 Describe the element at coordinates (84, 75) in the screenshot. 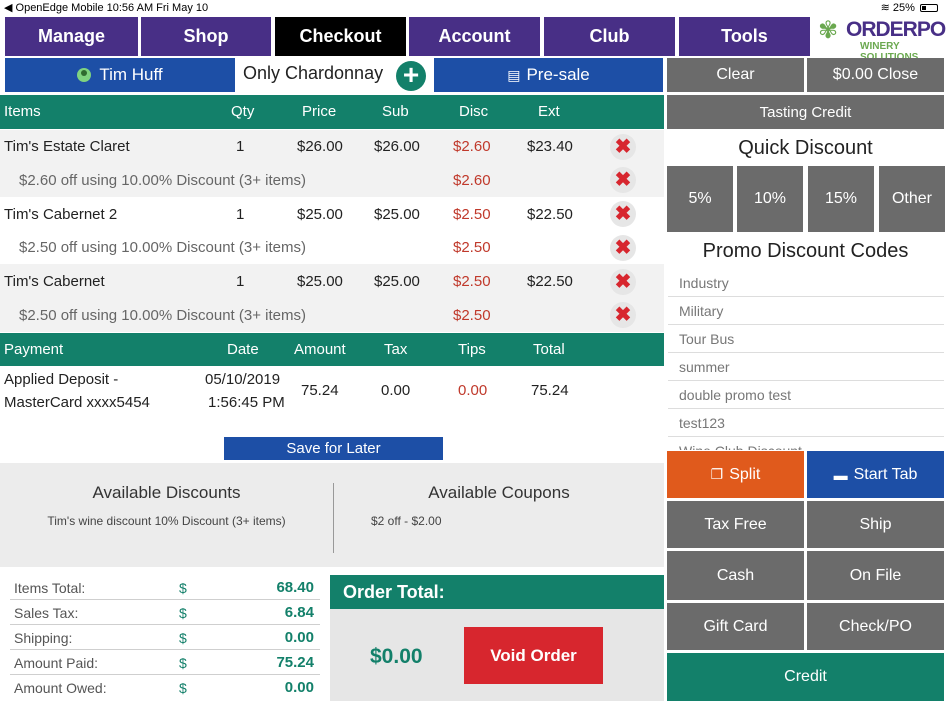

I see `person-icon` at that location.